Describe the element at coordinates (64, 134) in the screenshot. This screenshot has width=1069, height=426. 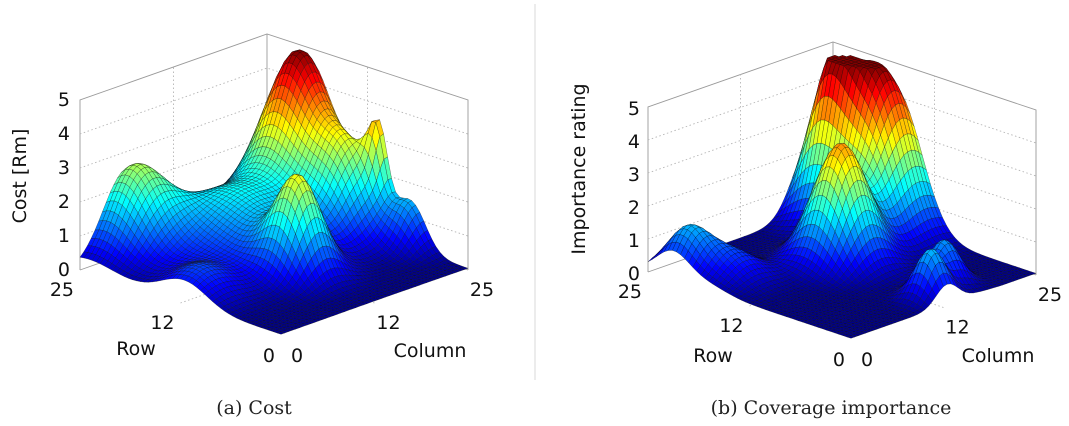
I see `z-tick-label: 4` at that location.